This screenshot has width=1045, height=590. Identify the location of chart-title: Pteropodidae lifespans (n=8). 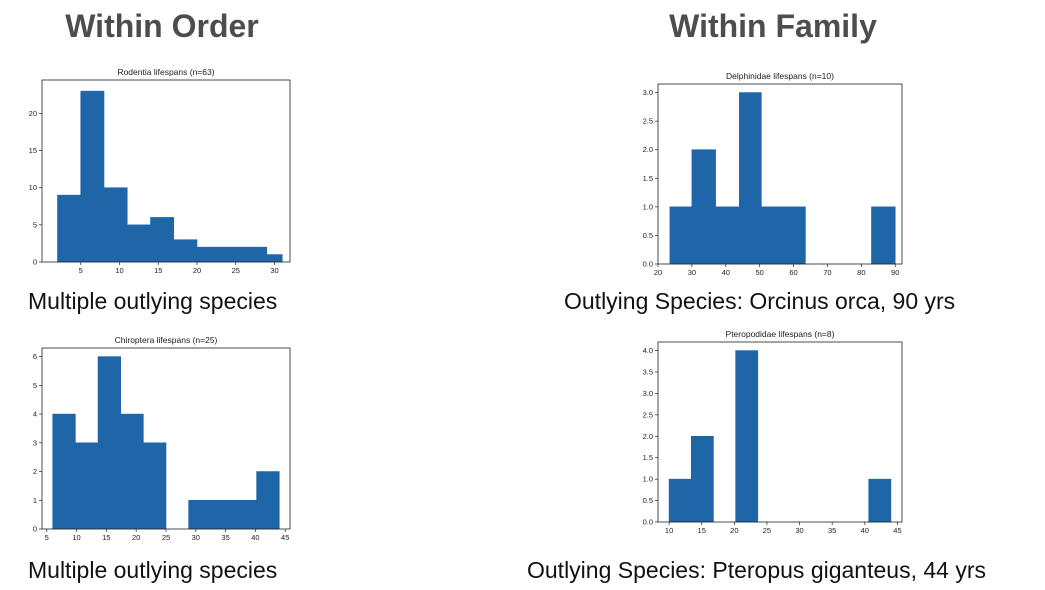
(780, 334).